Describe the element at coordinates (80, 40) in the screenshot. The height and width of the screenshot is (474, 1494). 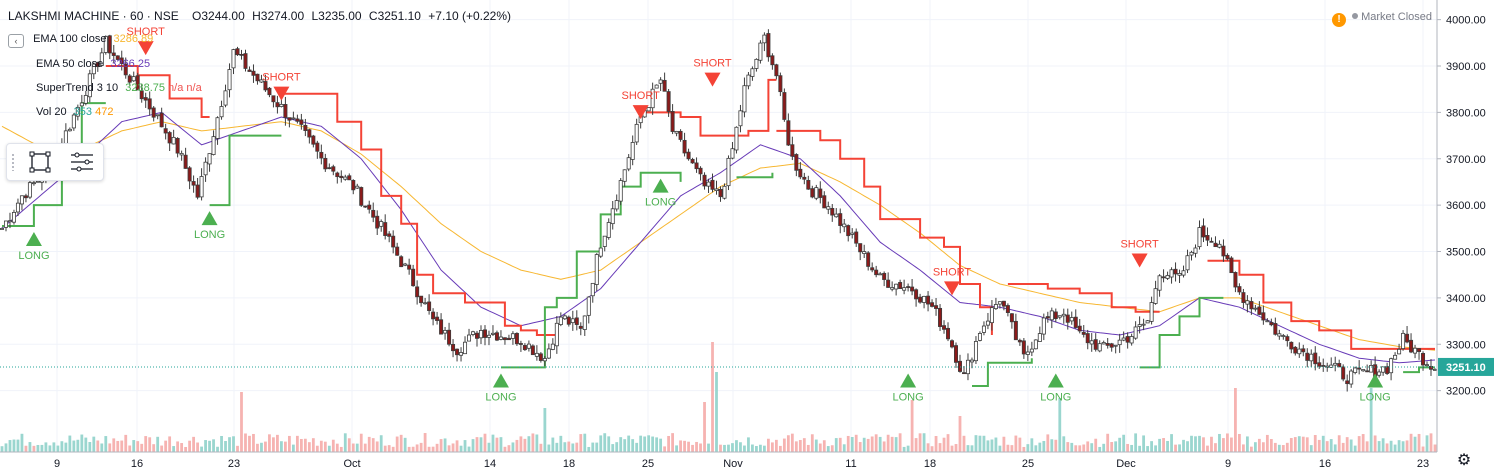
I see `legend-ema100: ‹ EMA 100 close 3286.89` at that location.